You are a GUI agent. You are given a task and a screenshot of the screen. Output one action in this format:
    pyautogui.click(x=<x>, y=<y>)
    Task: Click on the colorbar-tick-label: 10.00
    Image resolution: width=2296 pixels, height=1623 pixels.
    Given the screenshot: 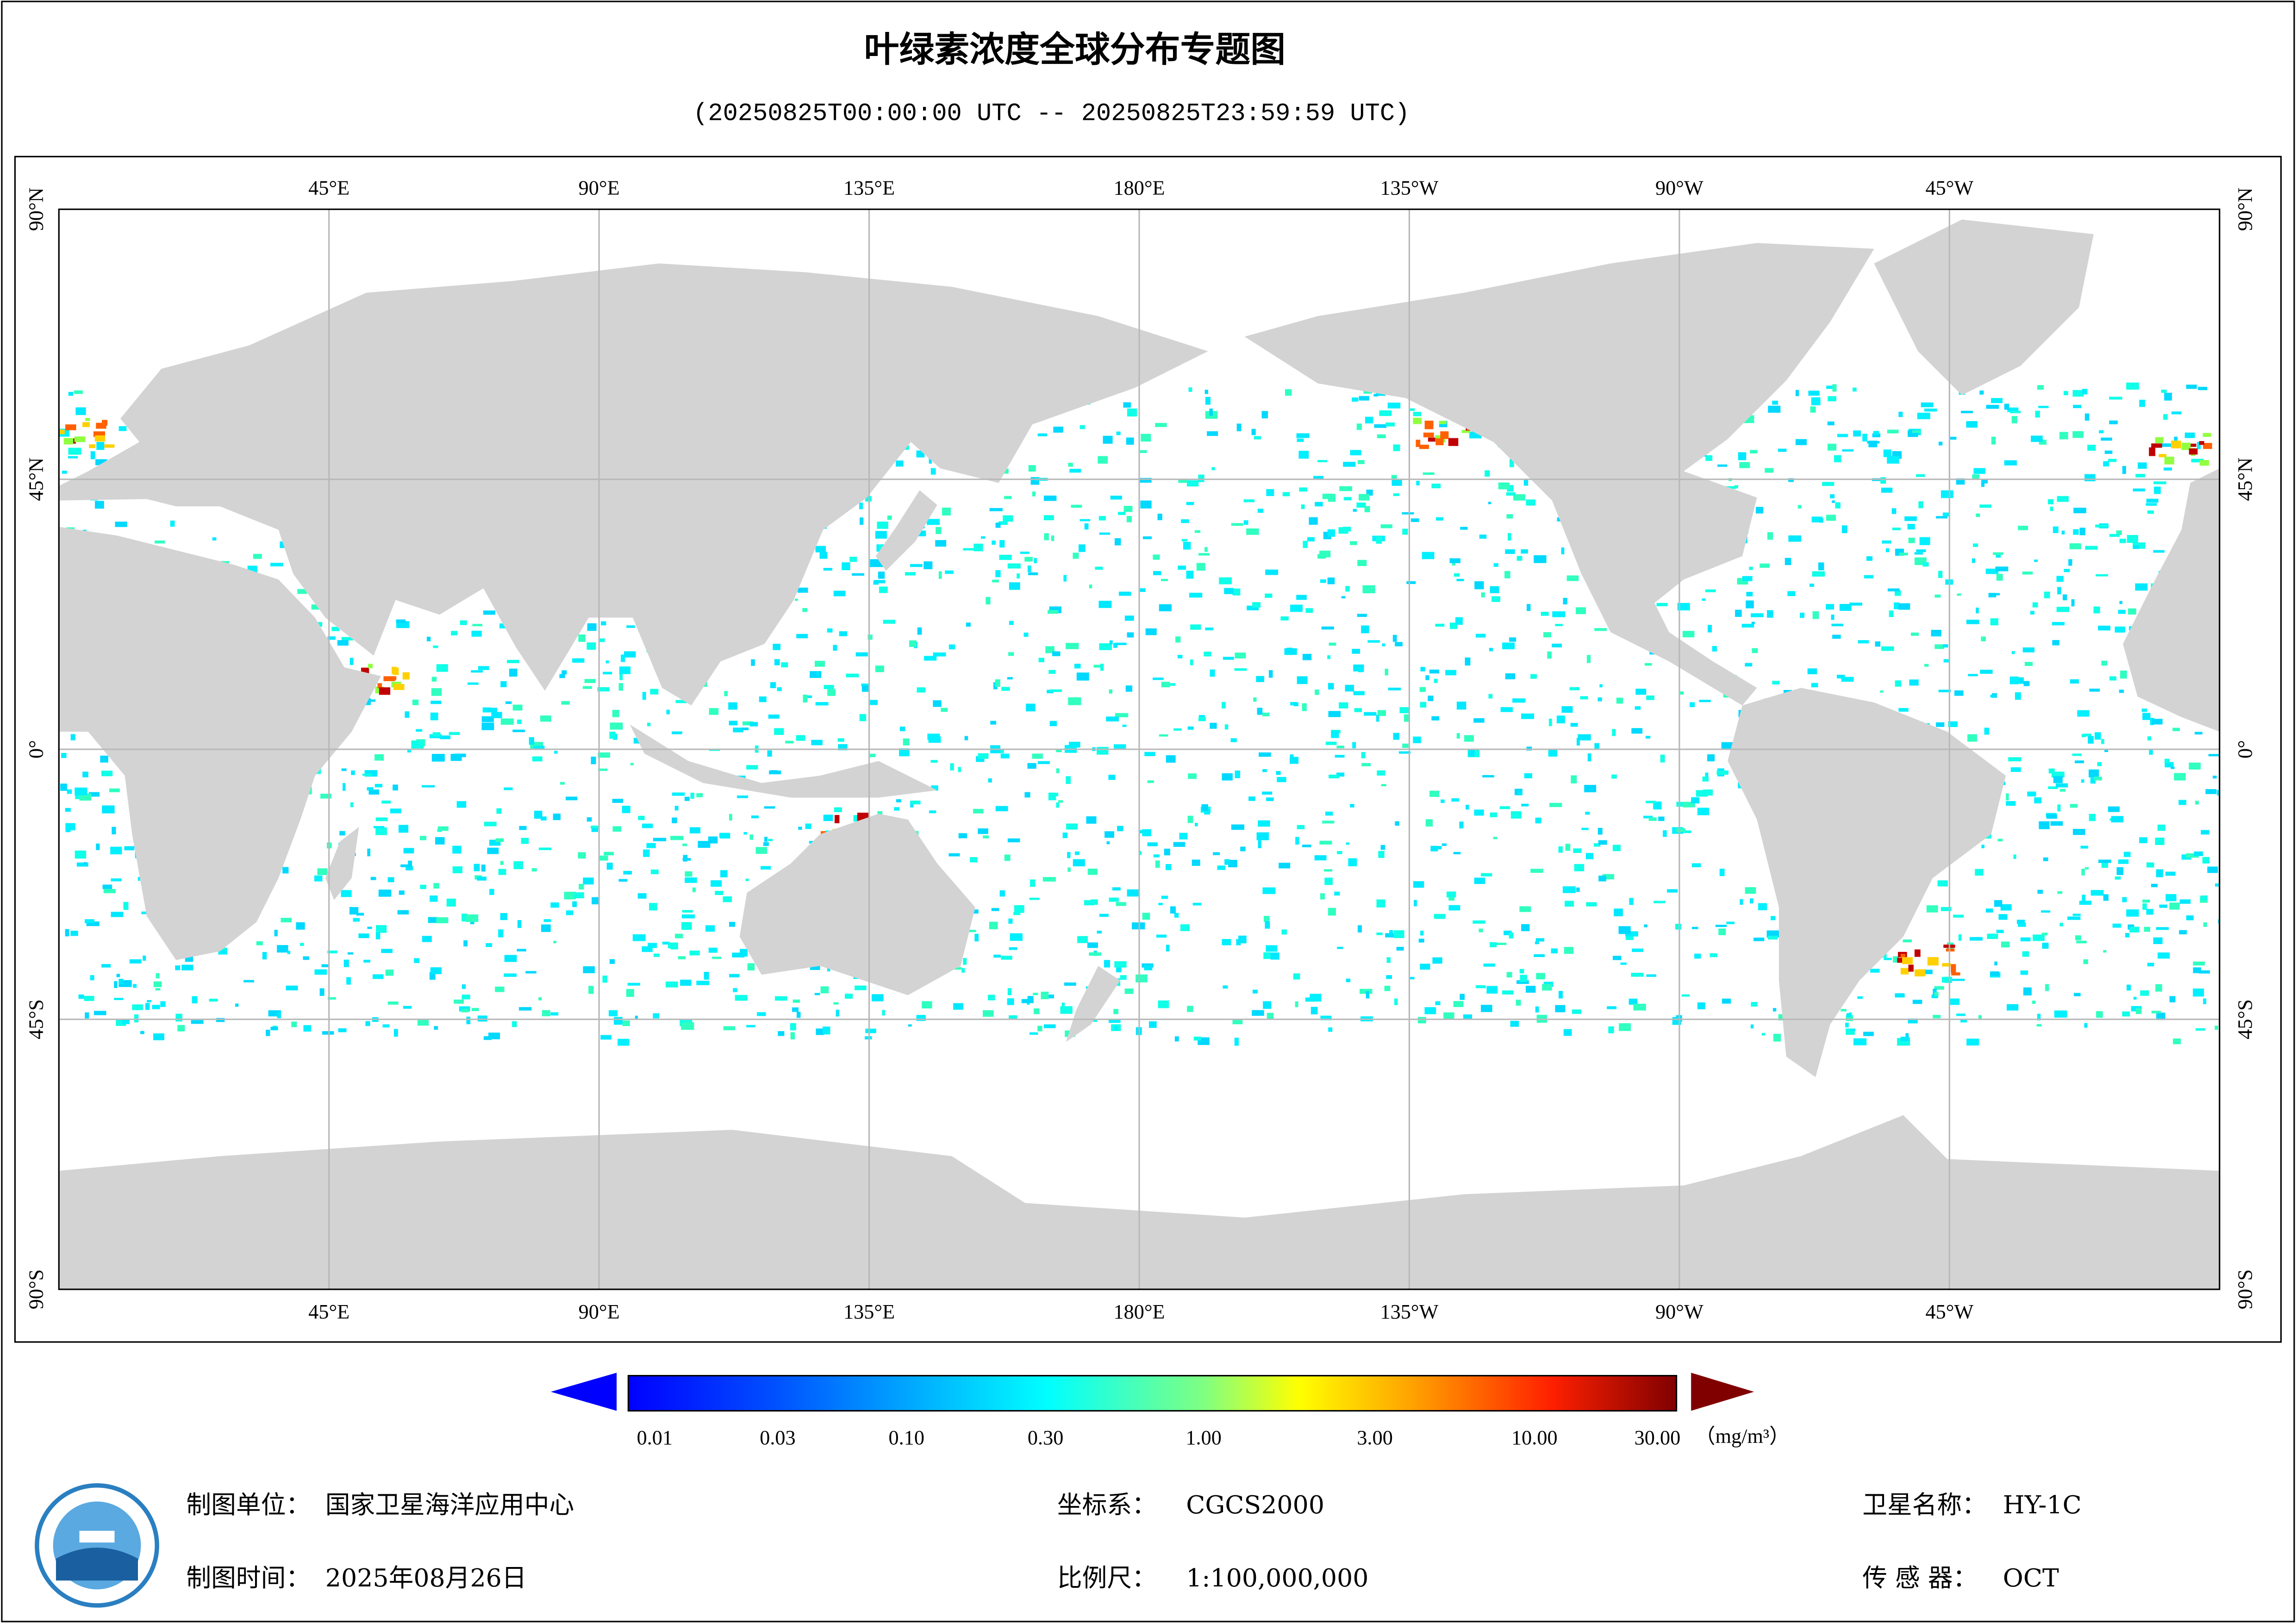 What is the action you would take?
    pyautogui.click(x=1534, y=1437)
    